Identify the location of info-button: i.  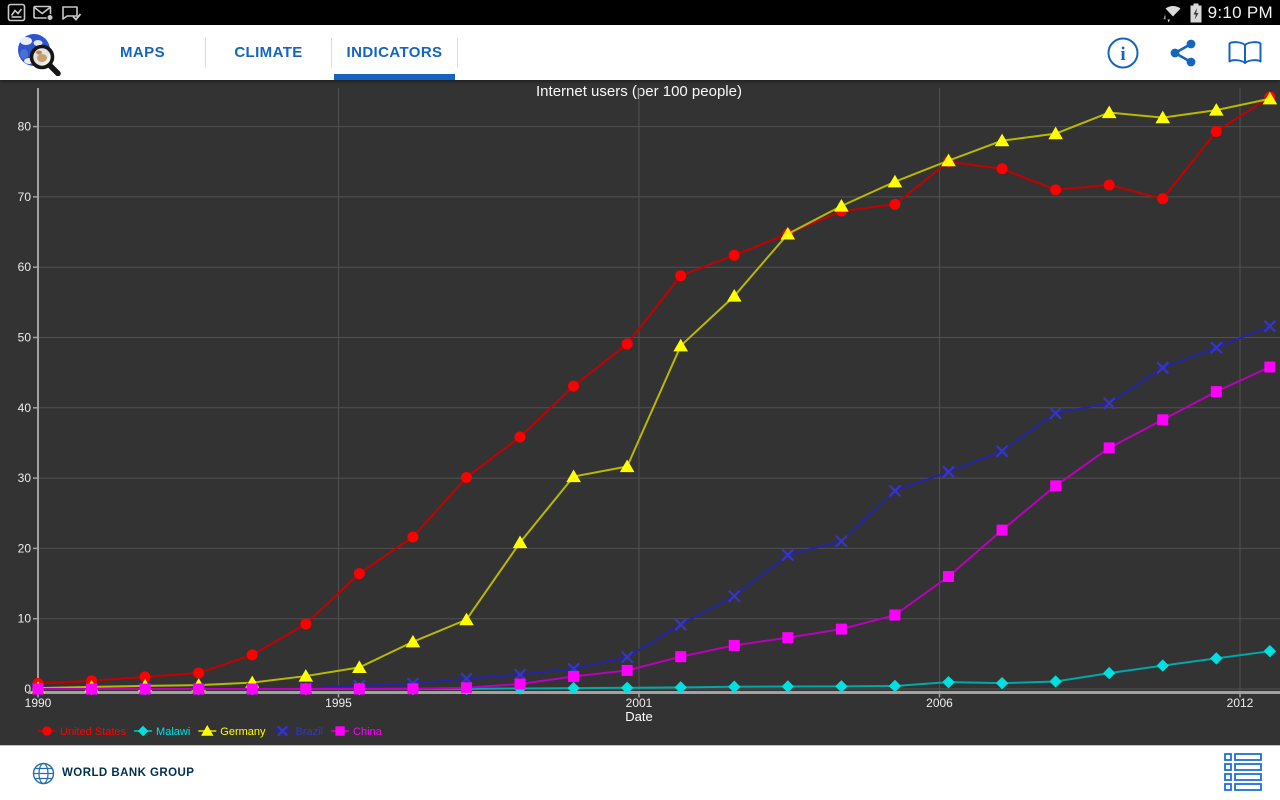
(1123, 53).